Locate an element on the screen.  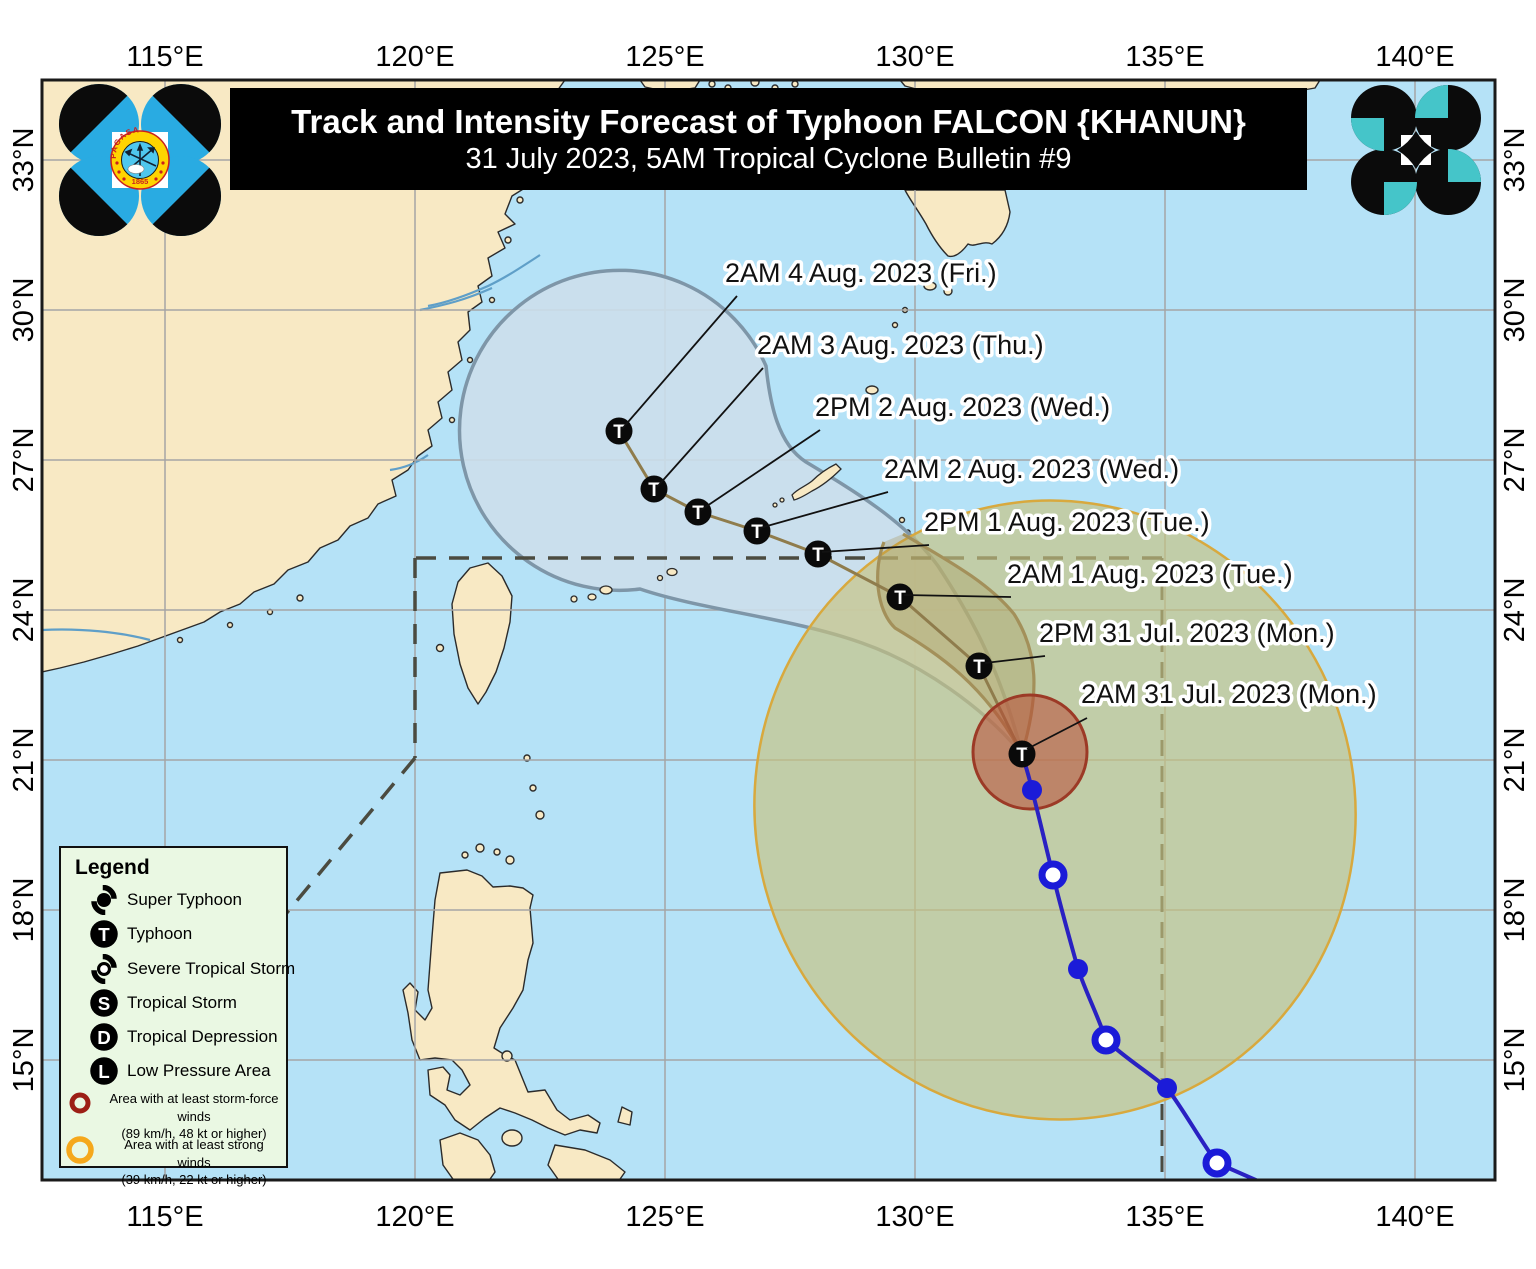
forecast-label: 2AM 4 Aug. 2023 (Fri.) is located at coordinates (861, 273).